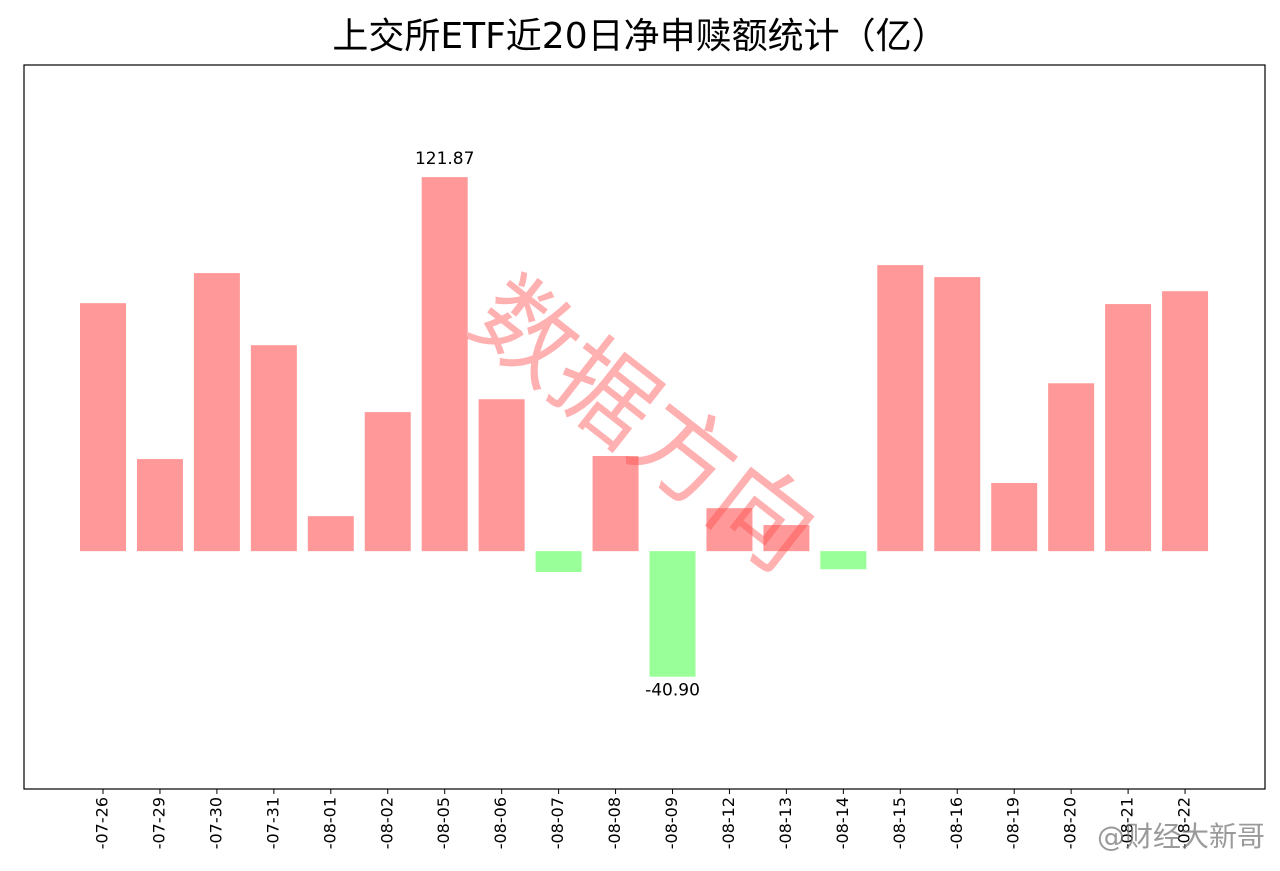  What do you see at coordinates (386, 823) in the screenshot?
I see `x-tick-label: -08-02` at bounding box center [386, 823].